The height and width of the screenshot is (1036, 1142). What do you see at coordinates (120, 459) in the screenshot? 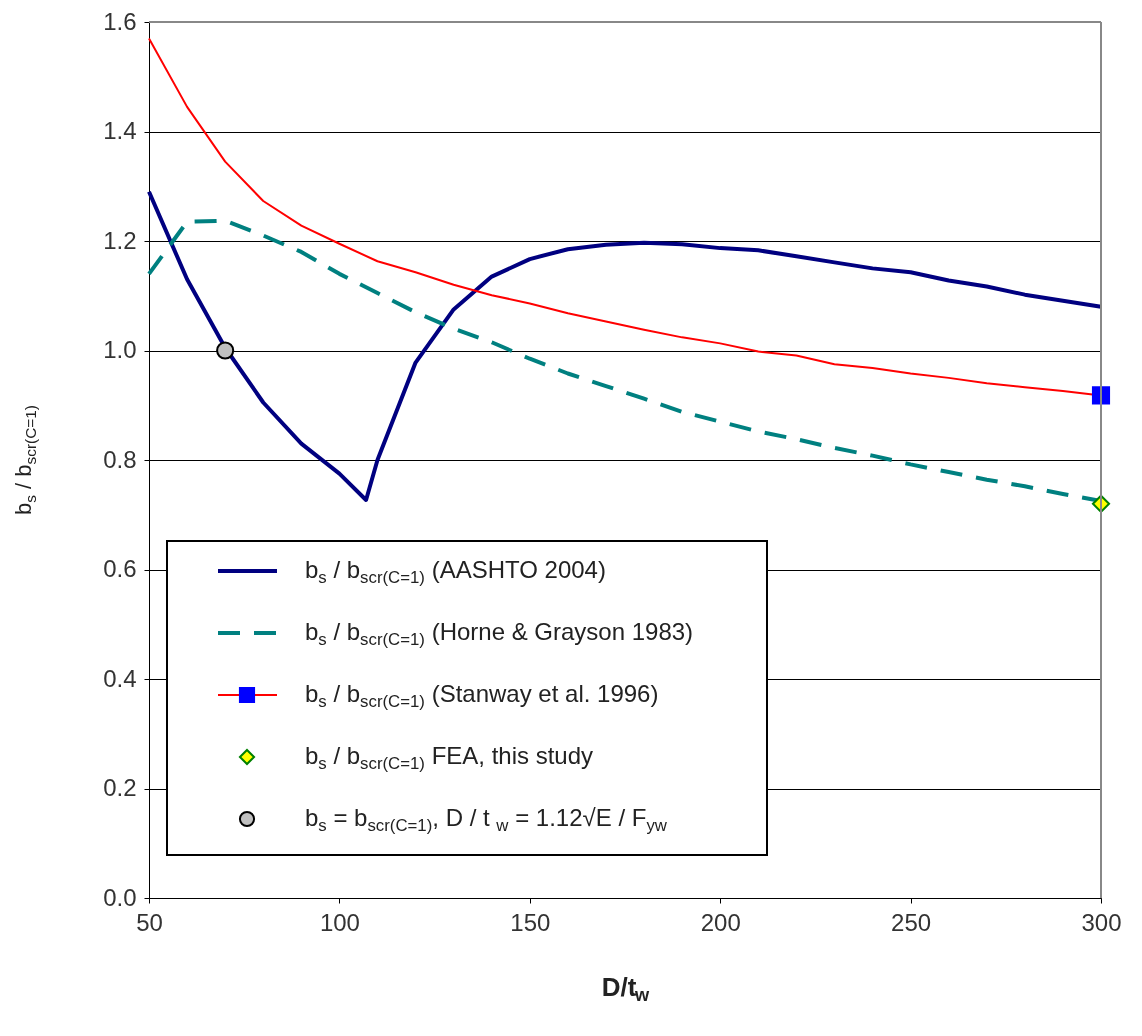
I see `y-tick-label: 0.8` at bounding box center [120, 459].